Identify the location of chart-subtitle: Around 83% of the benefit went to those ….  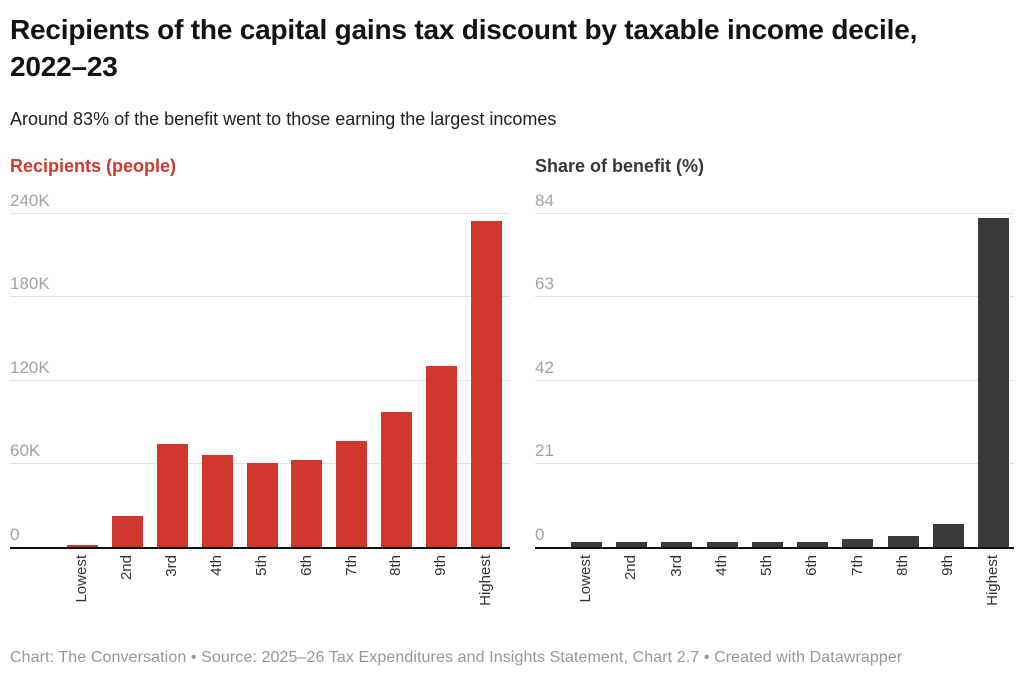
(283, 118).